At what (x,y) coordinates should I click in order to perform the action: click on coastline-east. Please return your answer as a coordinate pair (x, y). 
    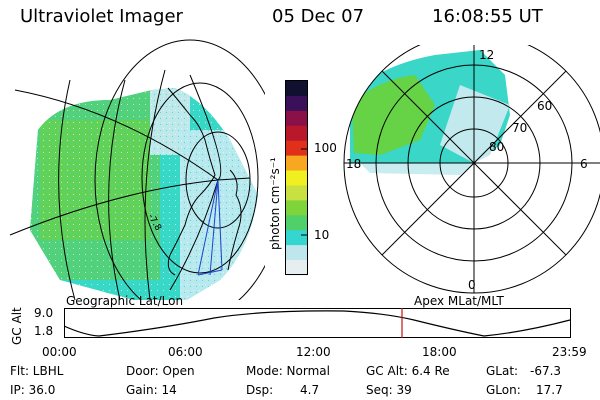
    Looking at the image, I should click on (234, 220).